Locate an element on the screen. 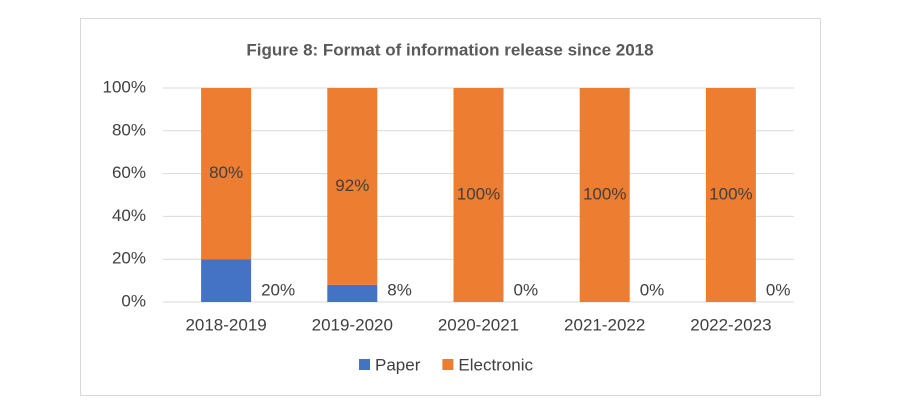 This screenshot has height=414, width=899. y-tick-label: 0% is located at coordinates (133, 300).